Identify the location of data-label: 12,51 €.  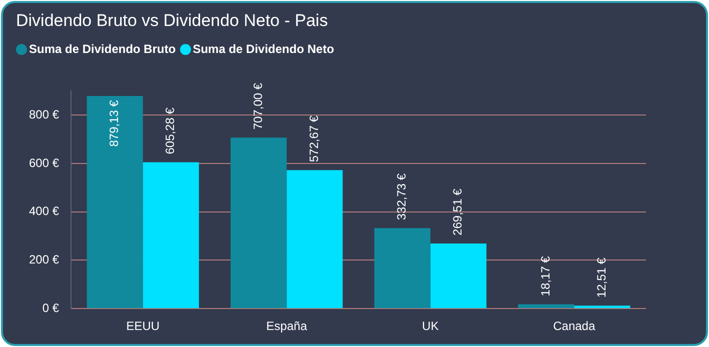
(601, 277).